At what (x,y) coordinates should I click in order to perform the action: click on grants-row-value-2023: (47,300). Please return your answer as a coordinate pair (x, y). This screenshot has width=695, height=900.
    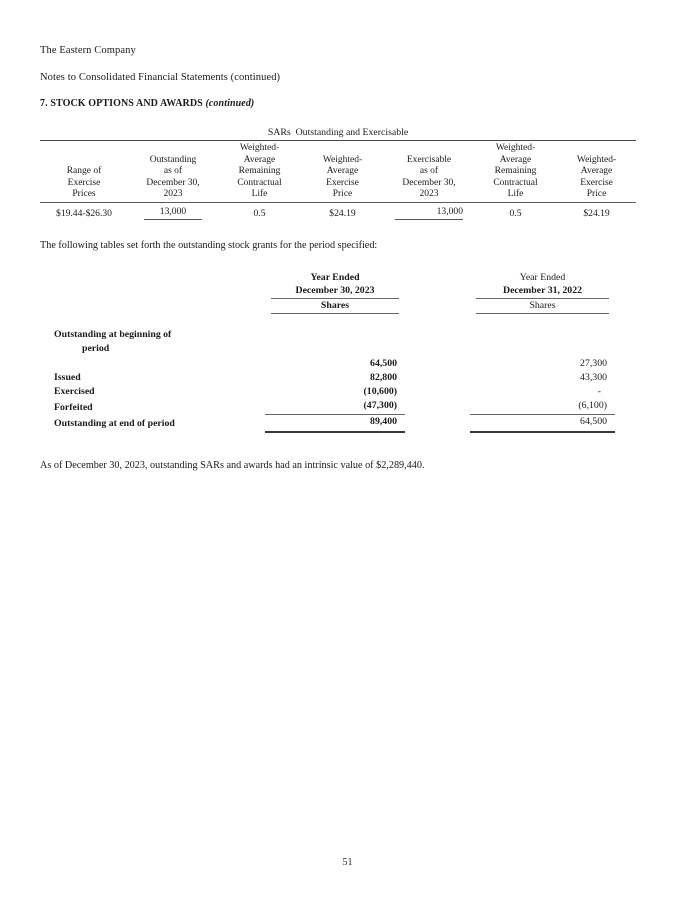
    Looking at the image, I should click on (335, 407).